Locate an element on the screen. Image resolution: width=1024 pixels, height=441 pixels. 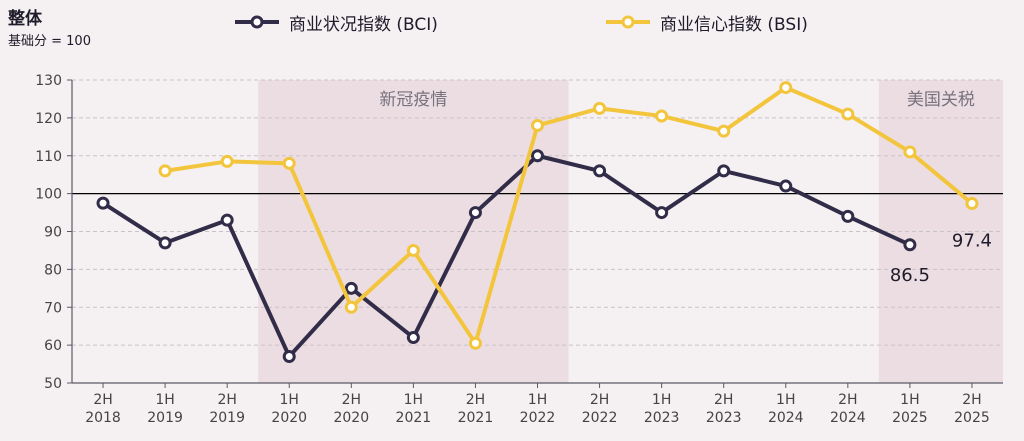
legend-marker-bsi is located at coordinates (628, 22).